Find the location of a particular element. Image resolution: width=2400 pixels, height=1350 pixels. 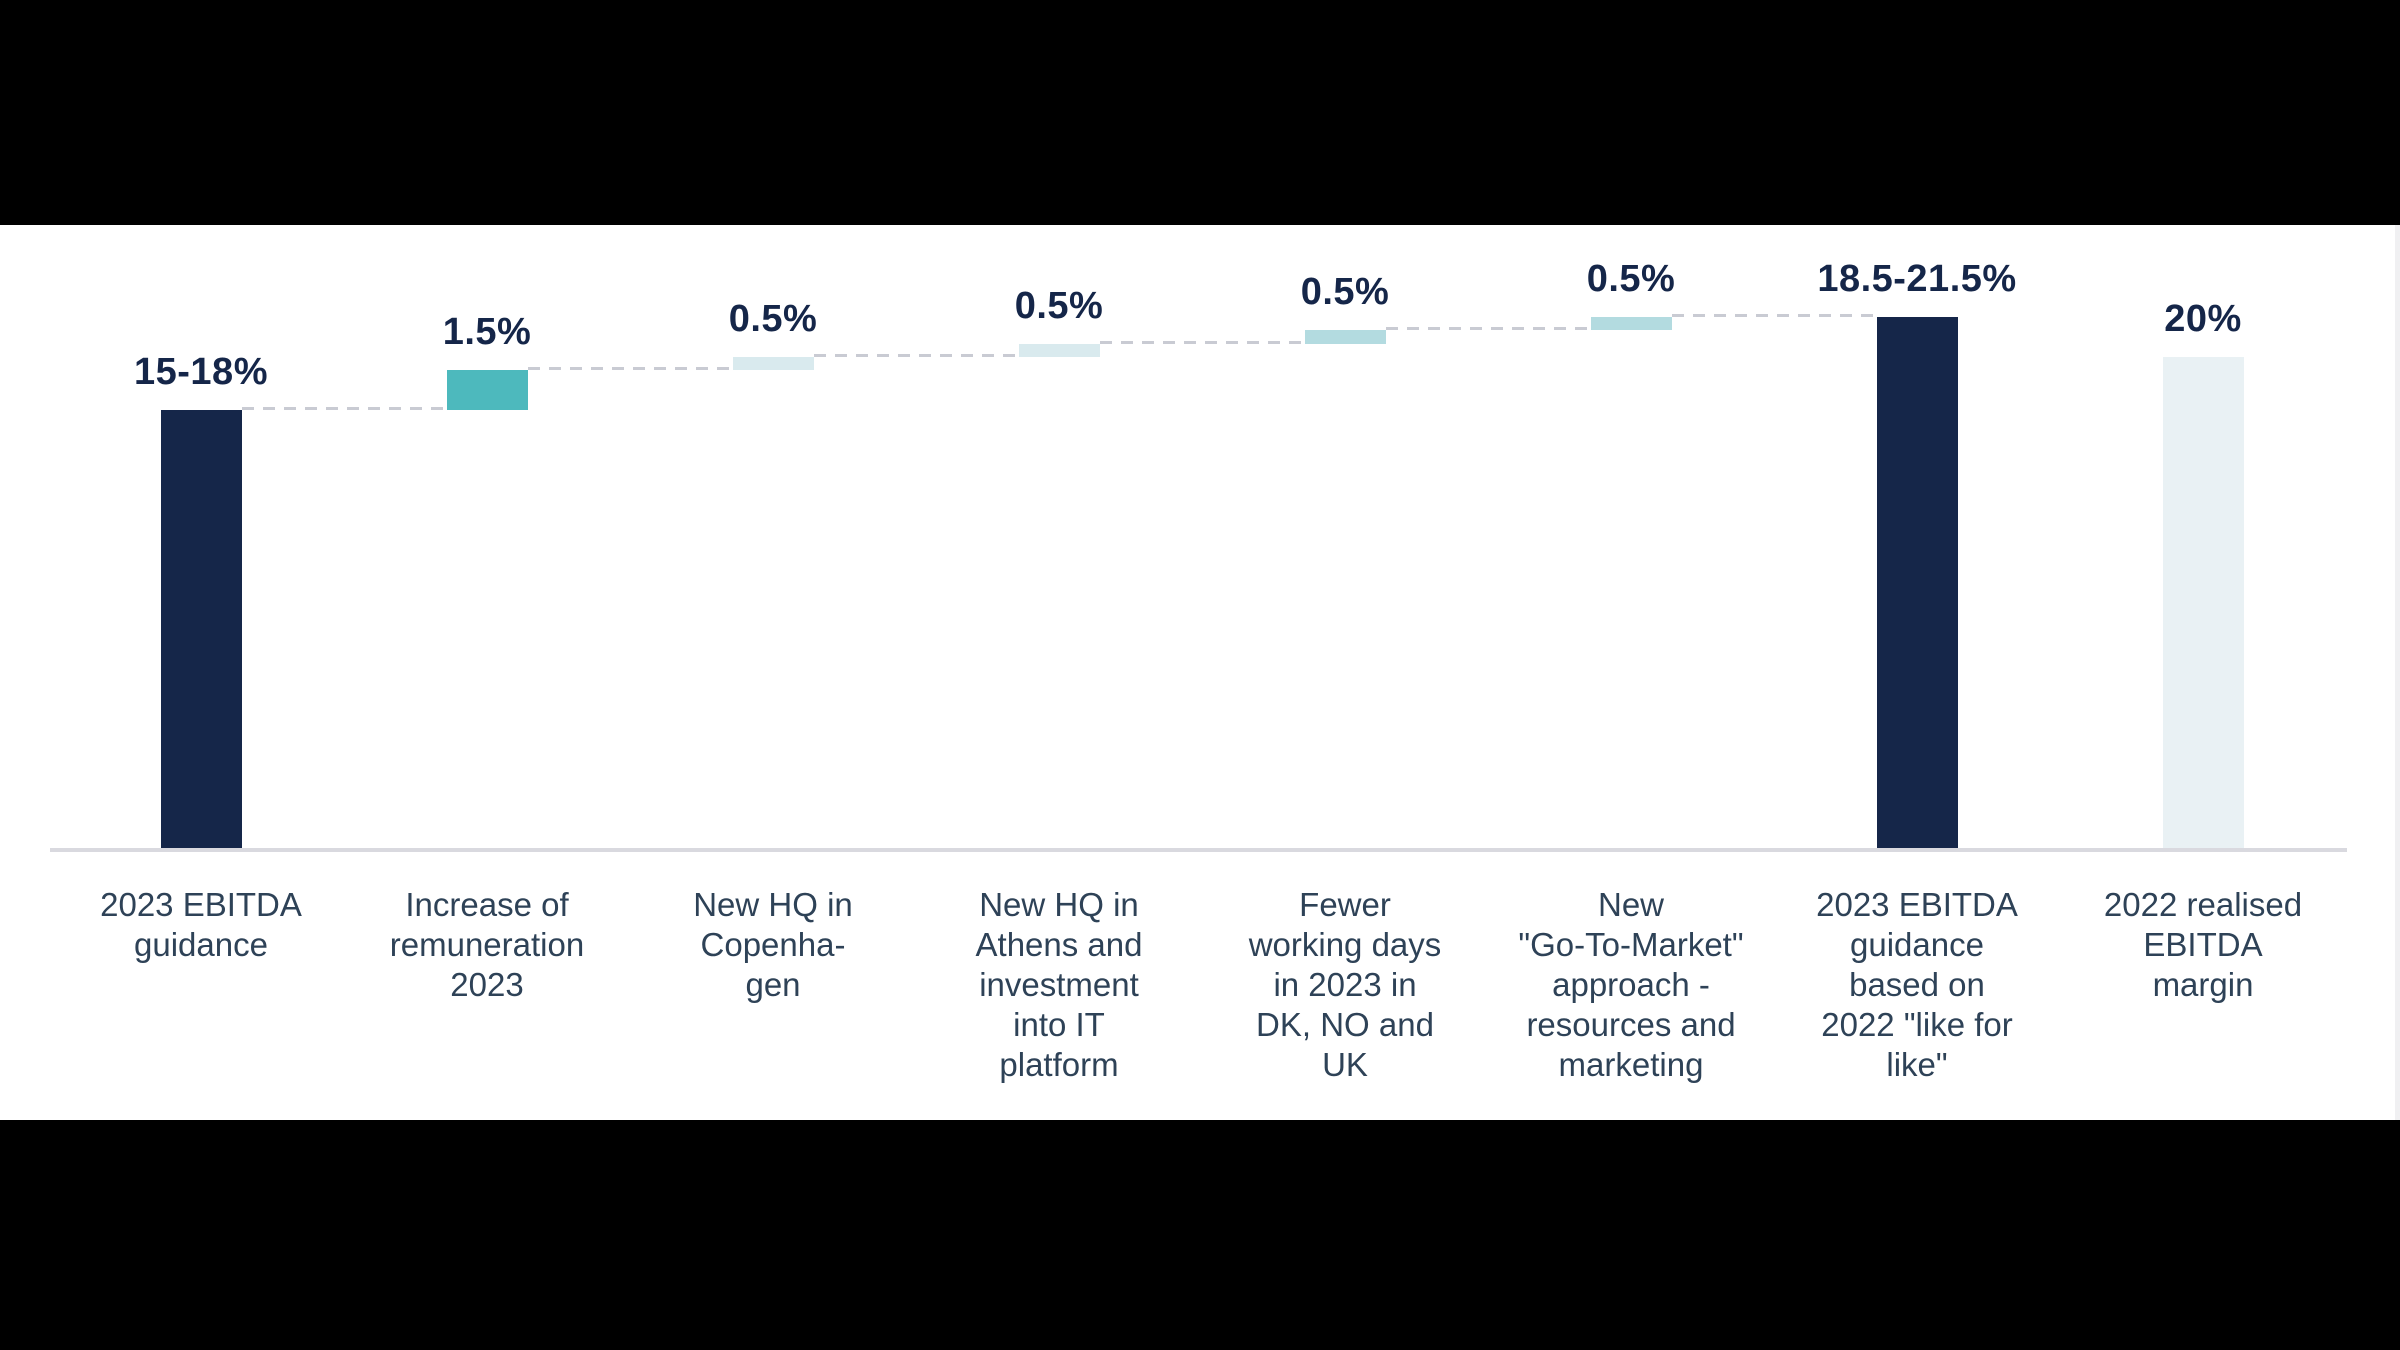

category-label-2023-ebitda-guidance: 2023 EBITDA guidance is located at coordinates (201, 924).